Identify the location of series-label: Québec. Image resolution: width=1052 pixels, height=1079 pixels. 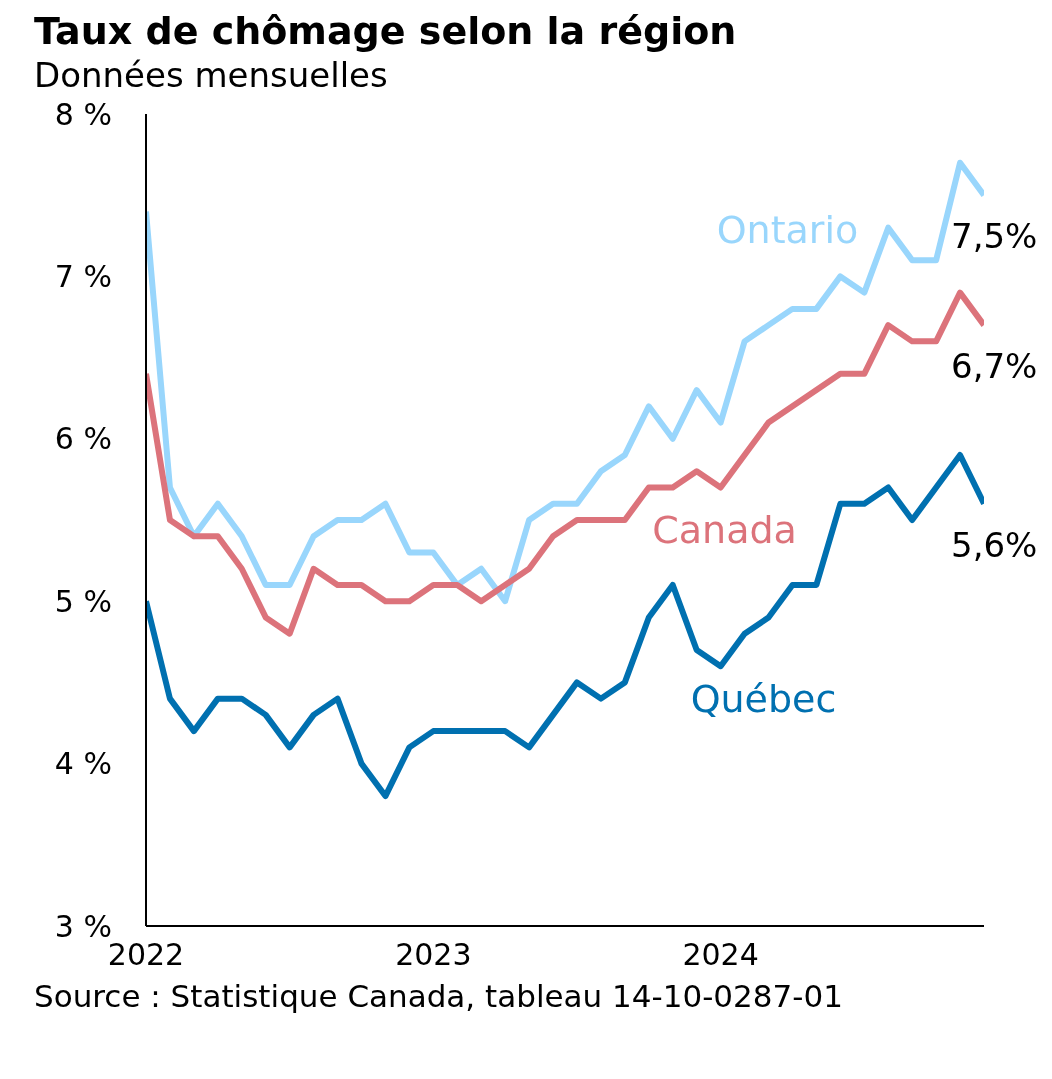
(763, 699).